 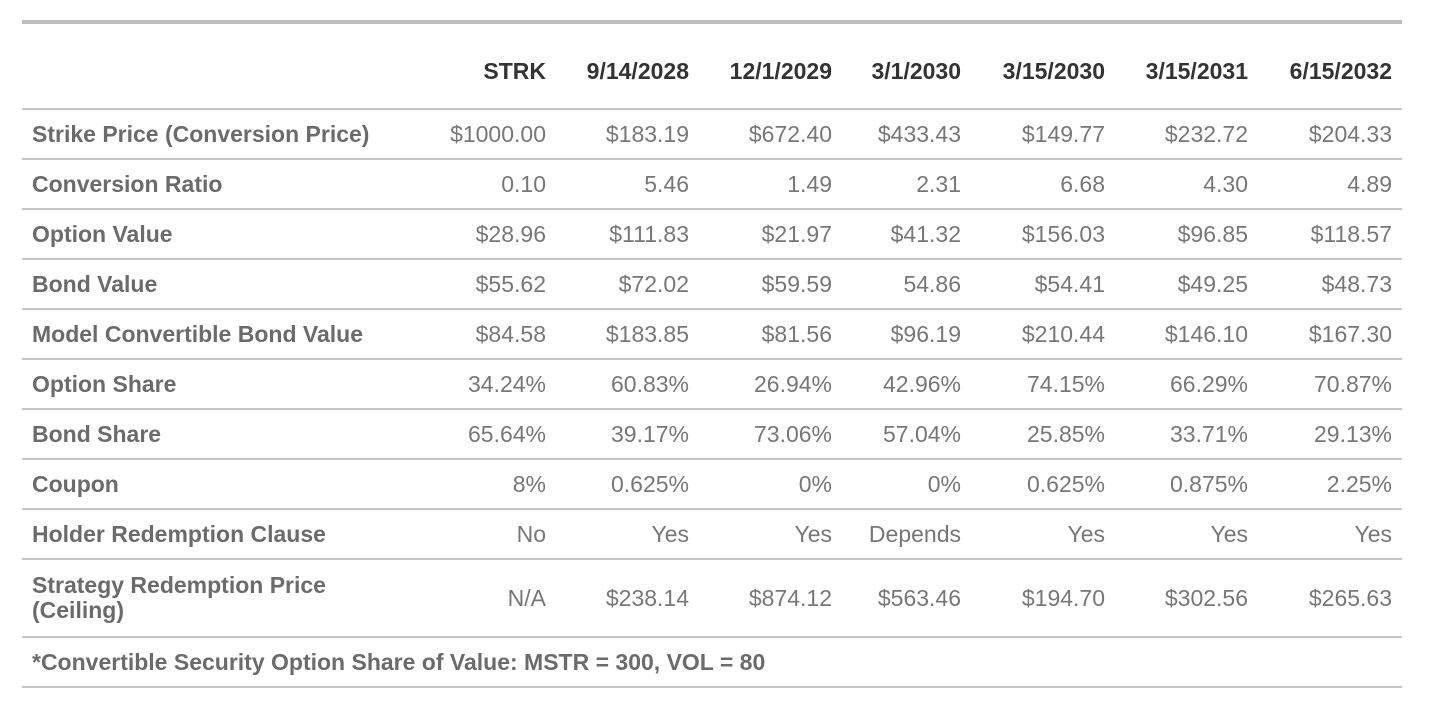 I want to click on cell: $41.32, so click(x=906, y=234).